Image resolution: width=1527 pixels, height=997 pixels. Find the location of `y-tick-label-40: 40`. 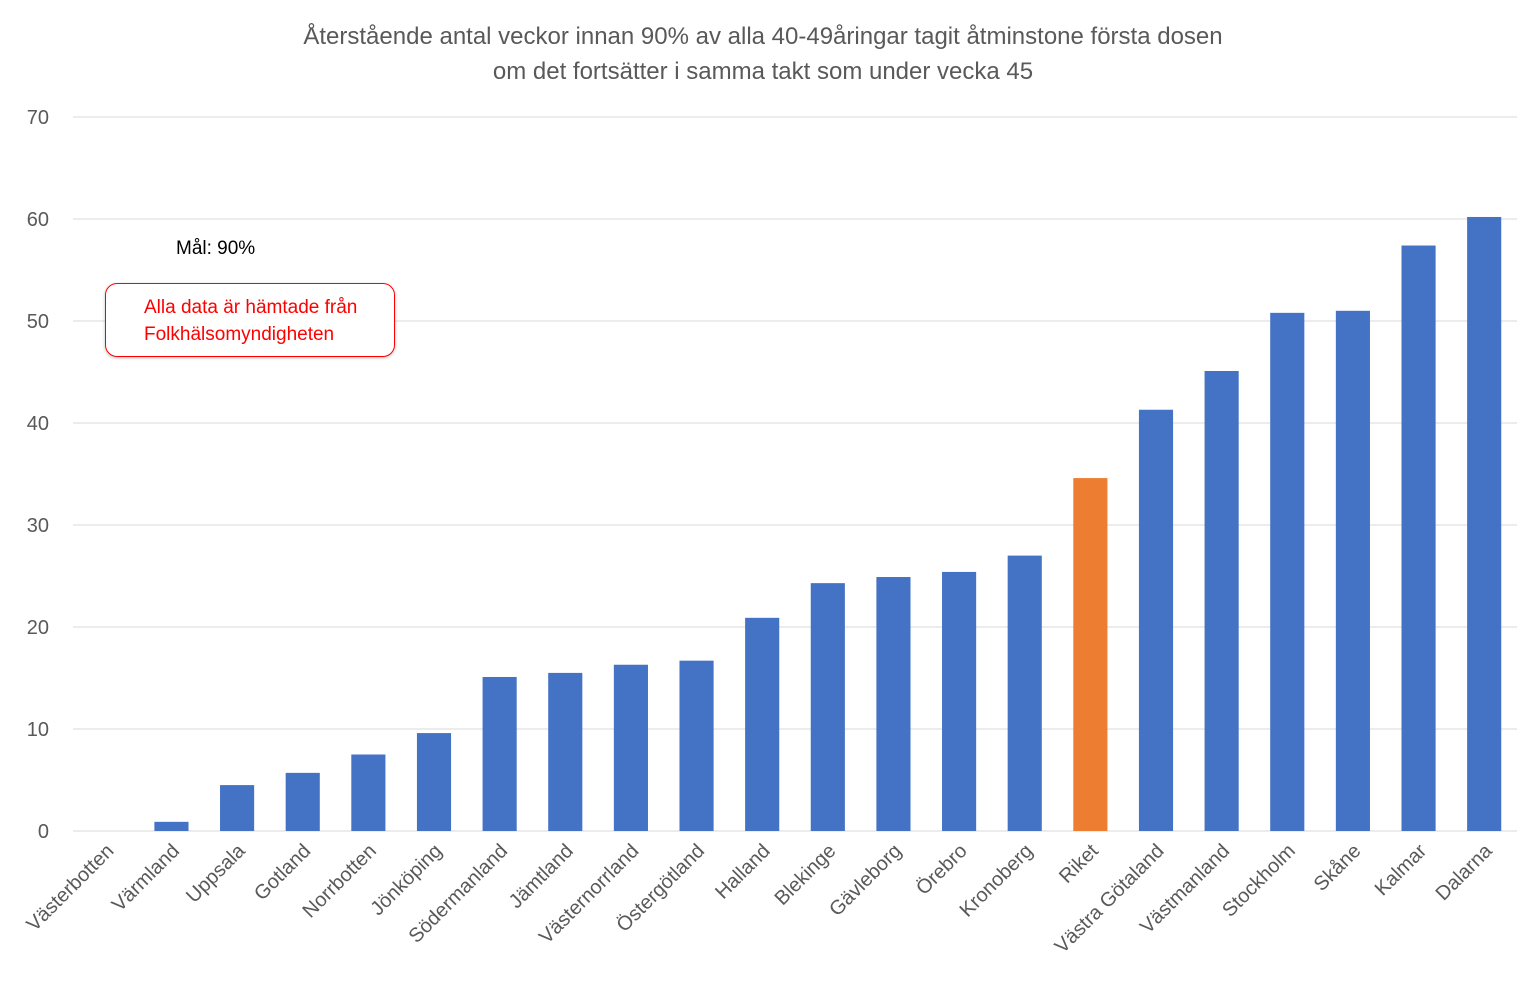

y-tick-label-40: 40 is located at coordinates (38, 424).